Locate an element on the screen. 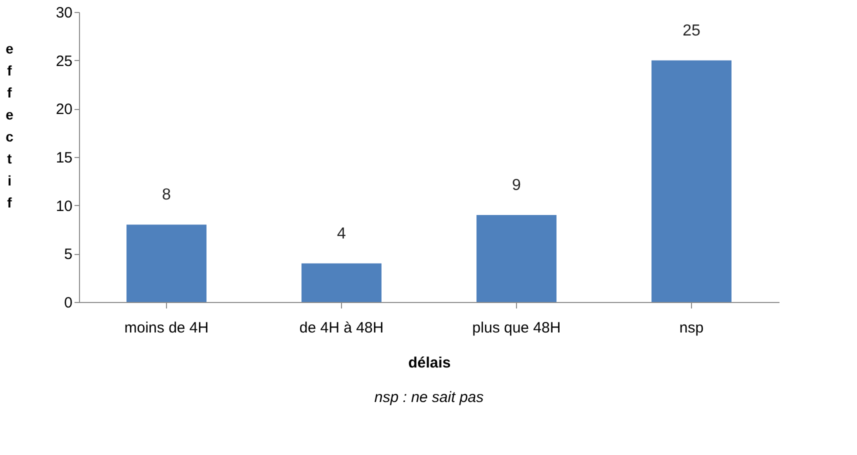  data-label: 25 is located at coordinates (691, 31).